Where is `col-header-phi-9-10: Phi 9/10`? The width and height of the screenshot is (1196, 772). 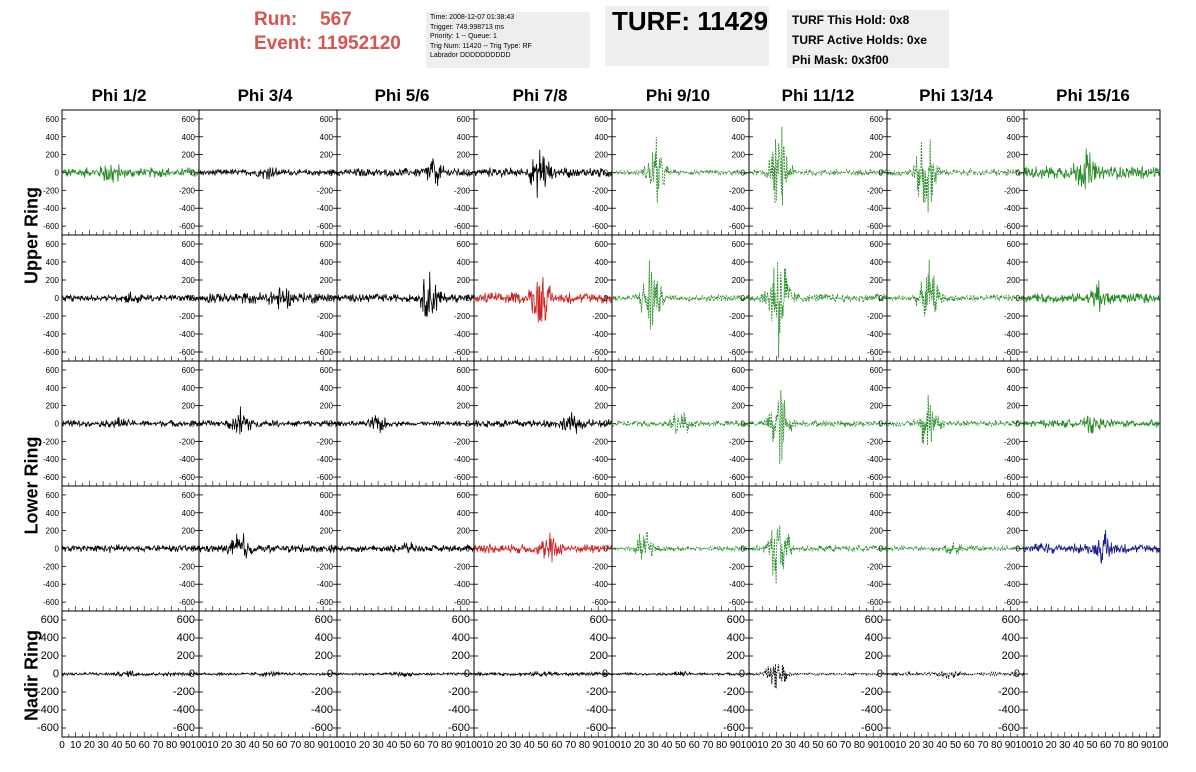 col-header-phi-9-10: Phi 9/10 is located at coordinates (678, 95).